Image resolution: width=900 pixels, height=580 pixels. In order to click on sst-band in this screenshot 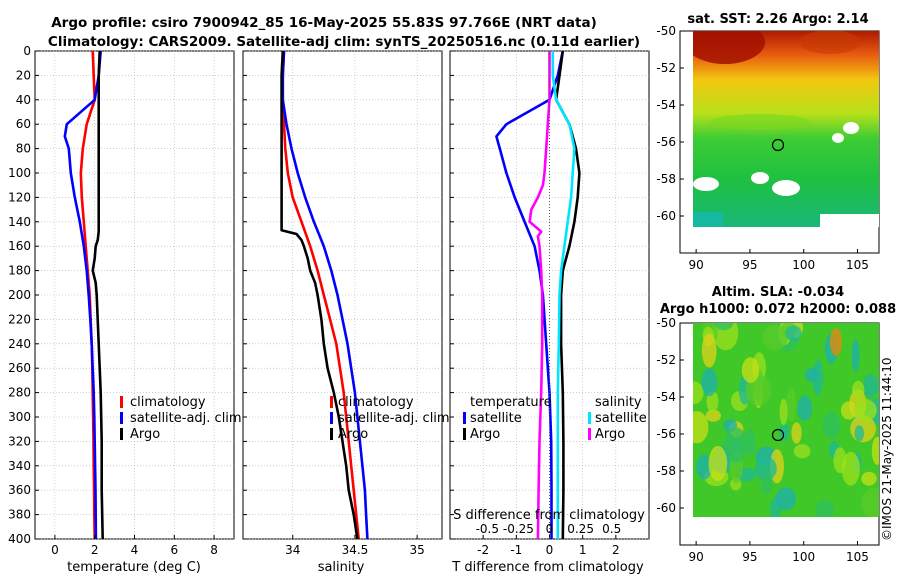, I will do `click(760, 122)`.